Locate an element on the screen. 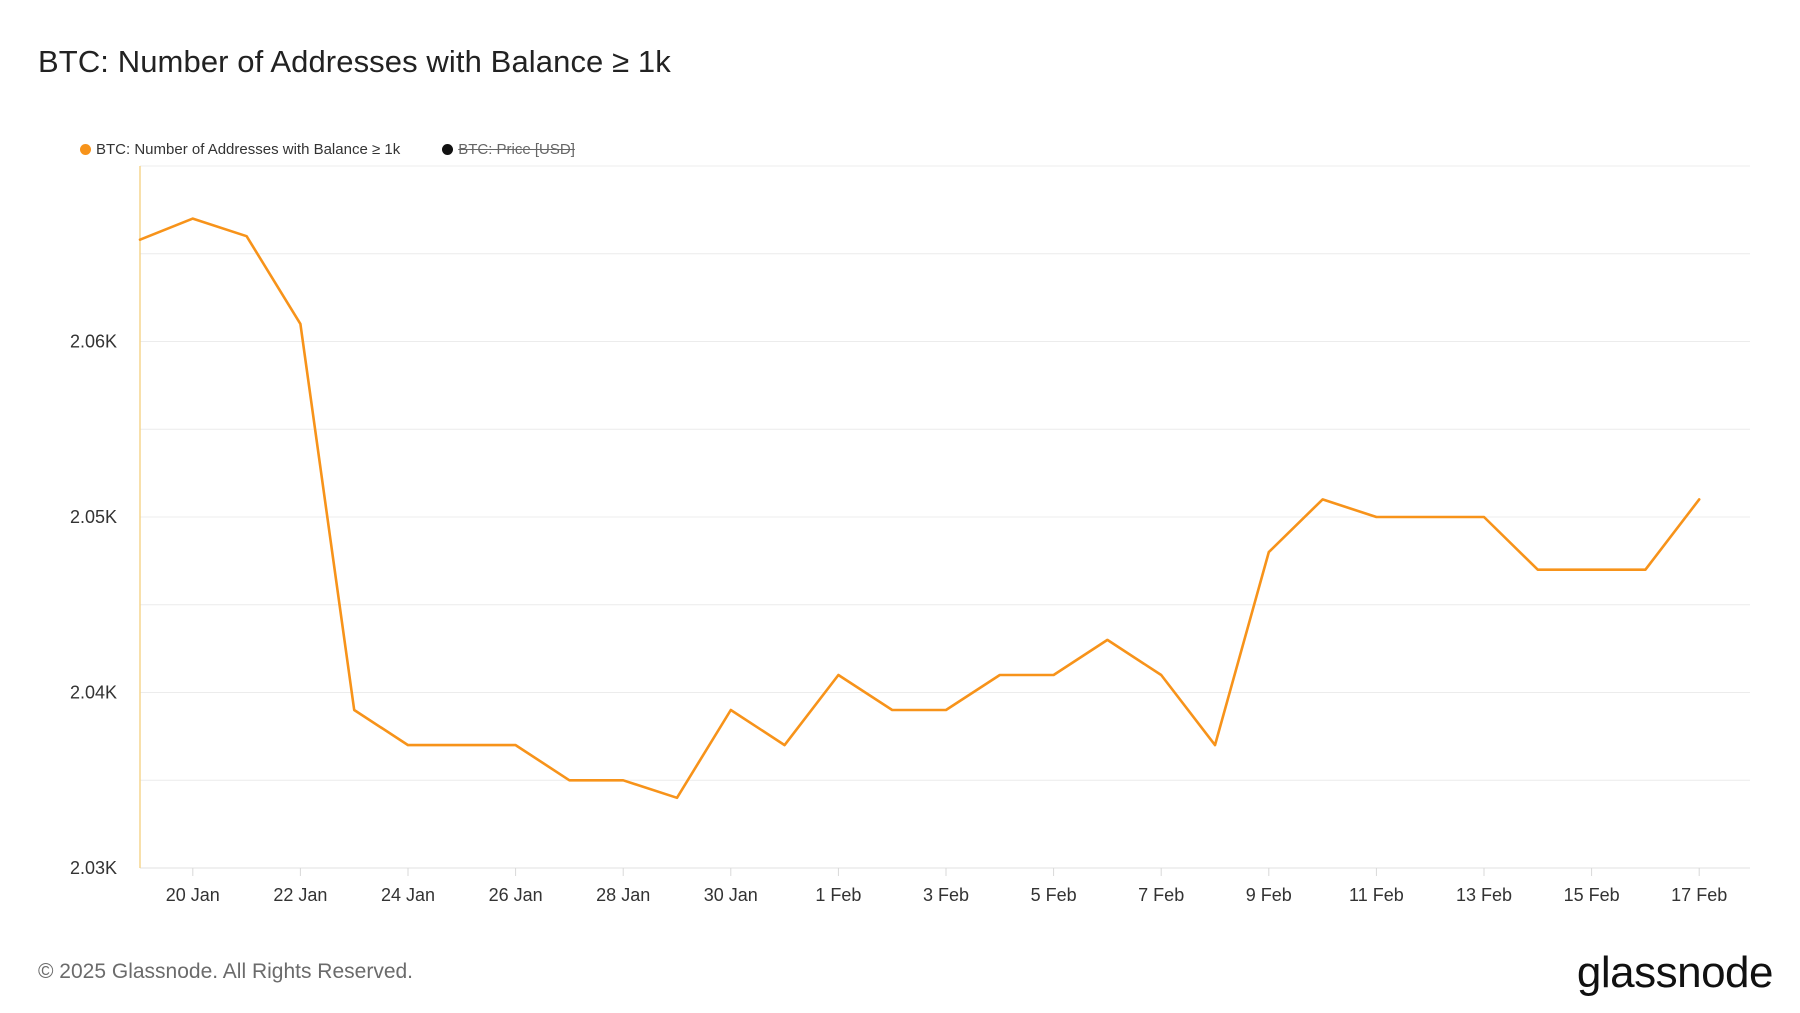 Image resolution: width=1800 pixels, height=1013 pixels. x-tick-label: 9 Feb is located at coordinates (1269, 895).